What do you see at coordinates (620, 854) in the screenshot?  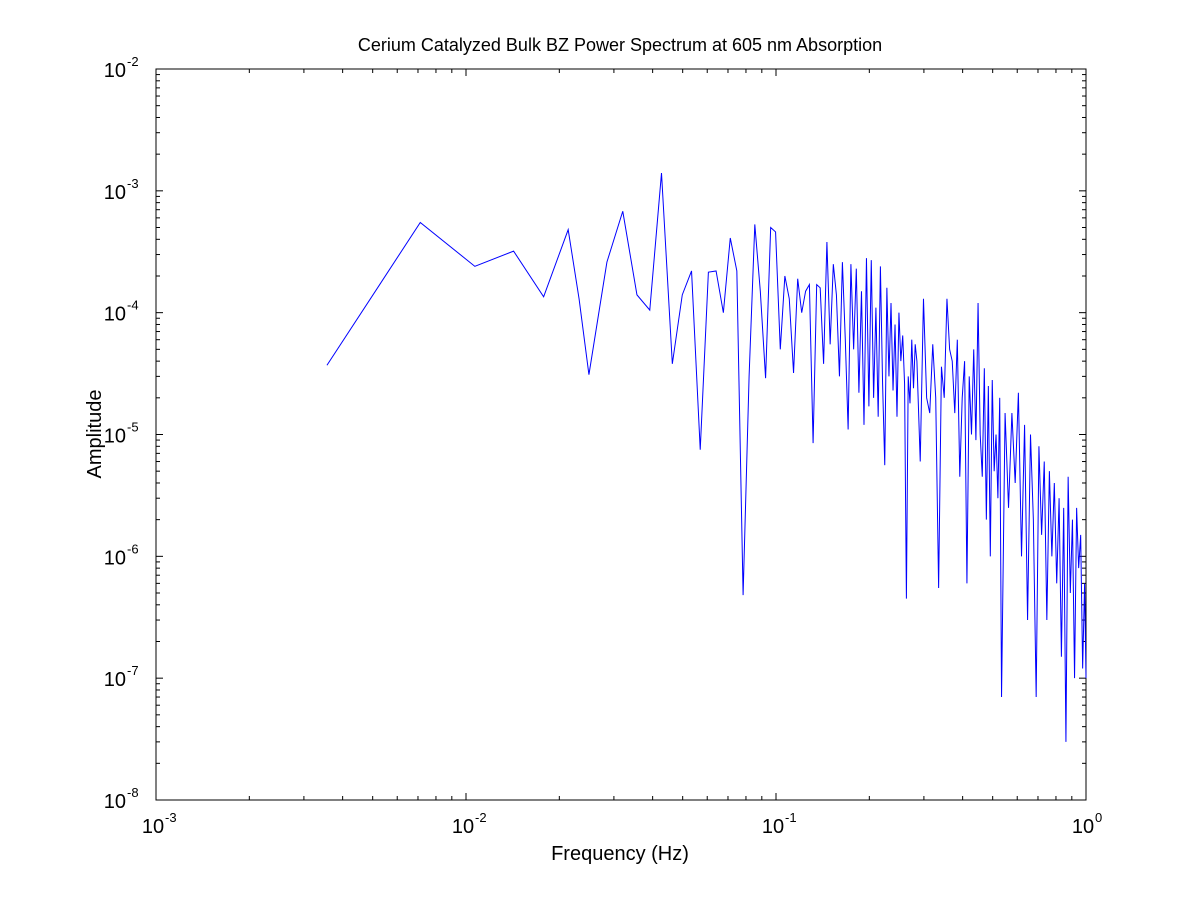 I see `x-axis-label: Frequency (Hz)` at bounding box center [620, 854].